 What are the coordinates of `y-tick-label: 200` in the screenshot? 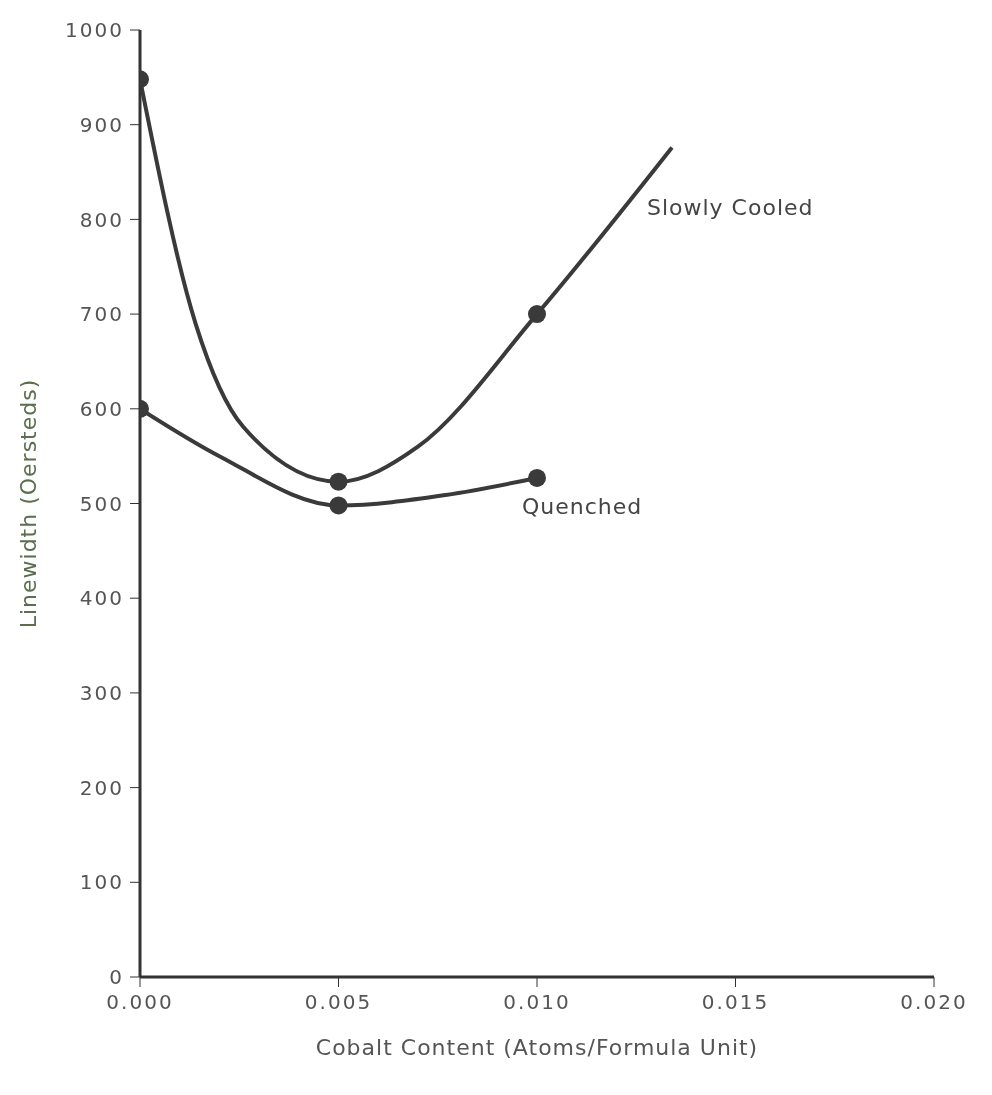 It's located at (101, 787).